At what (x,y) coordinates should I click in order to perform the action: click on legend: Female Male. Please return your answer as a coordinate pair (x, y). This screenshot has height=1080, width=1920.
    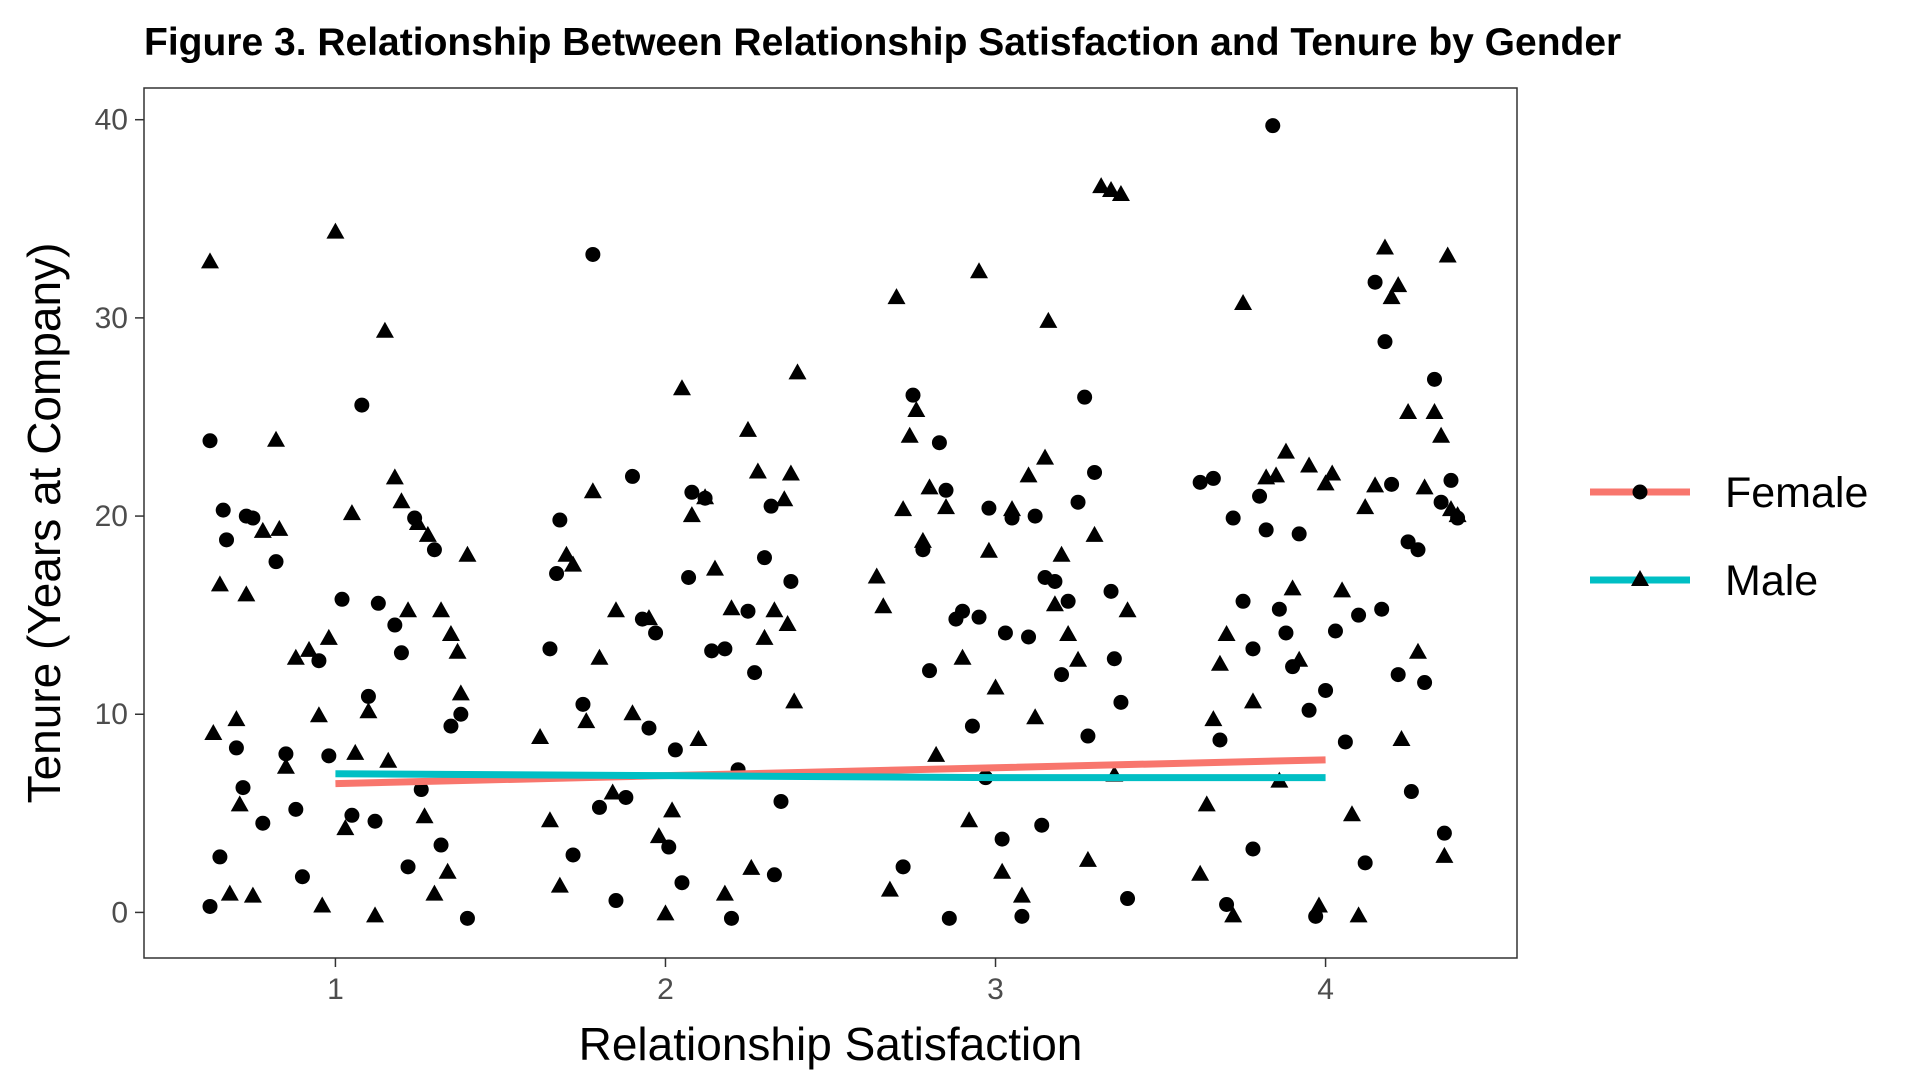
    Looking at the image, I should click on (1729, 537).